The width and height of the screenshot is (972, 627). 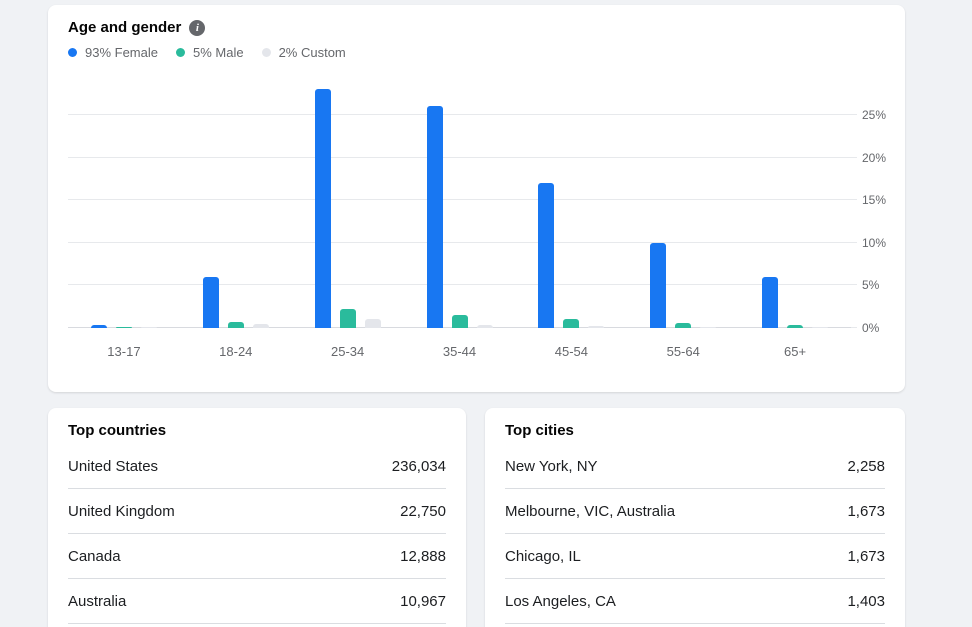 What do you see at coordinates (348, 351) in the screenshot?
I see `x-axis-label: 25-34` at bounding box center [348, 351].